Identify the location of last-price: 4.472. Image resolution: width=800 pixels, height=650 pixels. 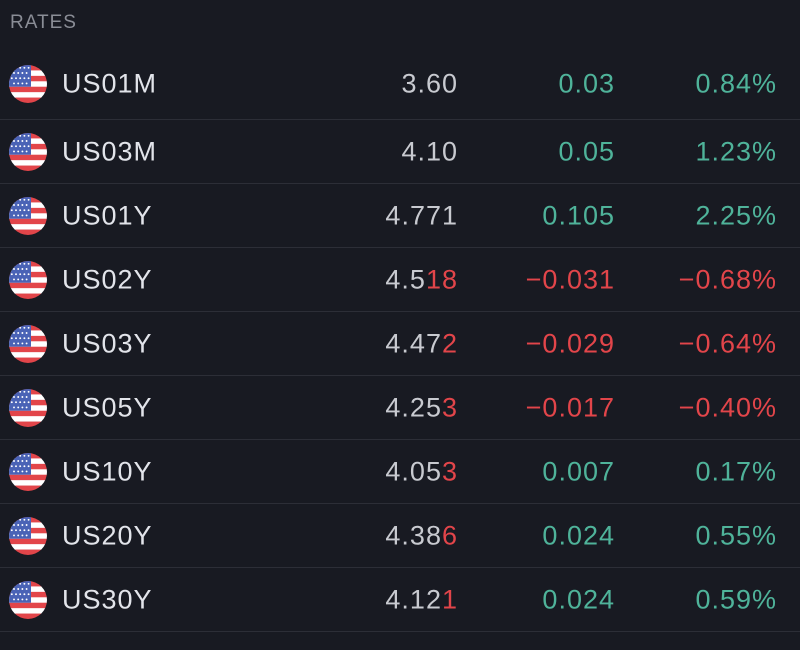
(421, 343).